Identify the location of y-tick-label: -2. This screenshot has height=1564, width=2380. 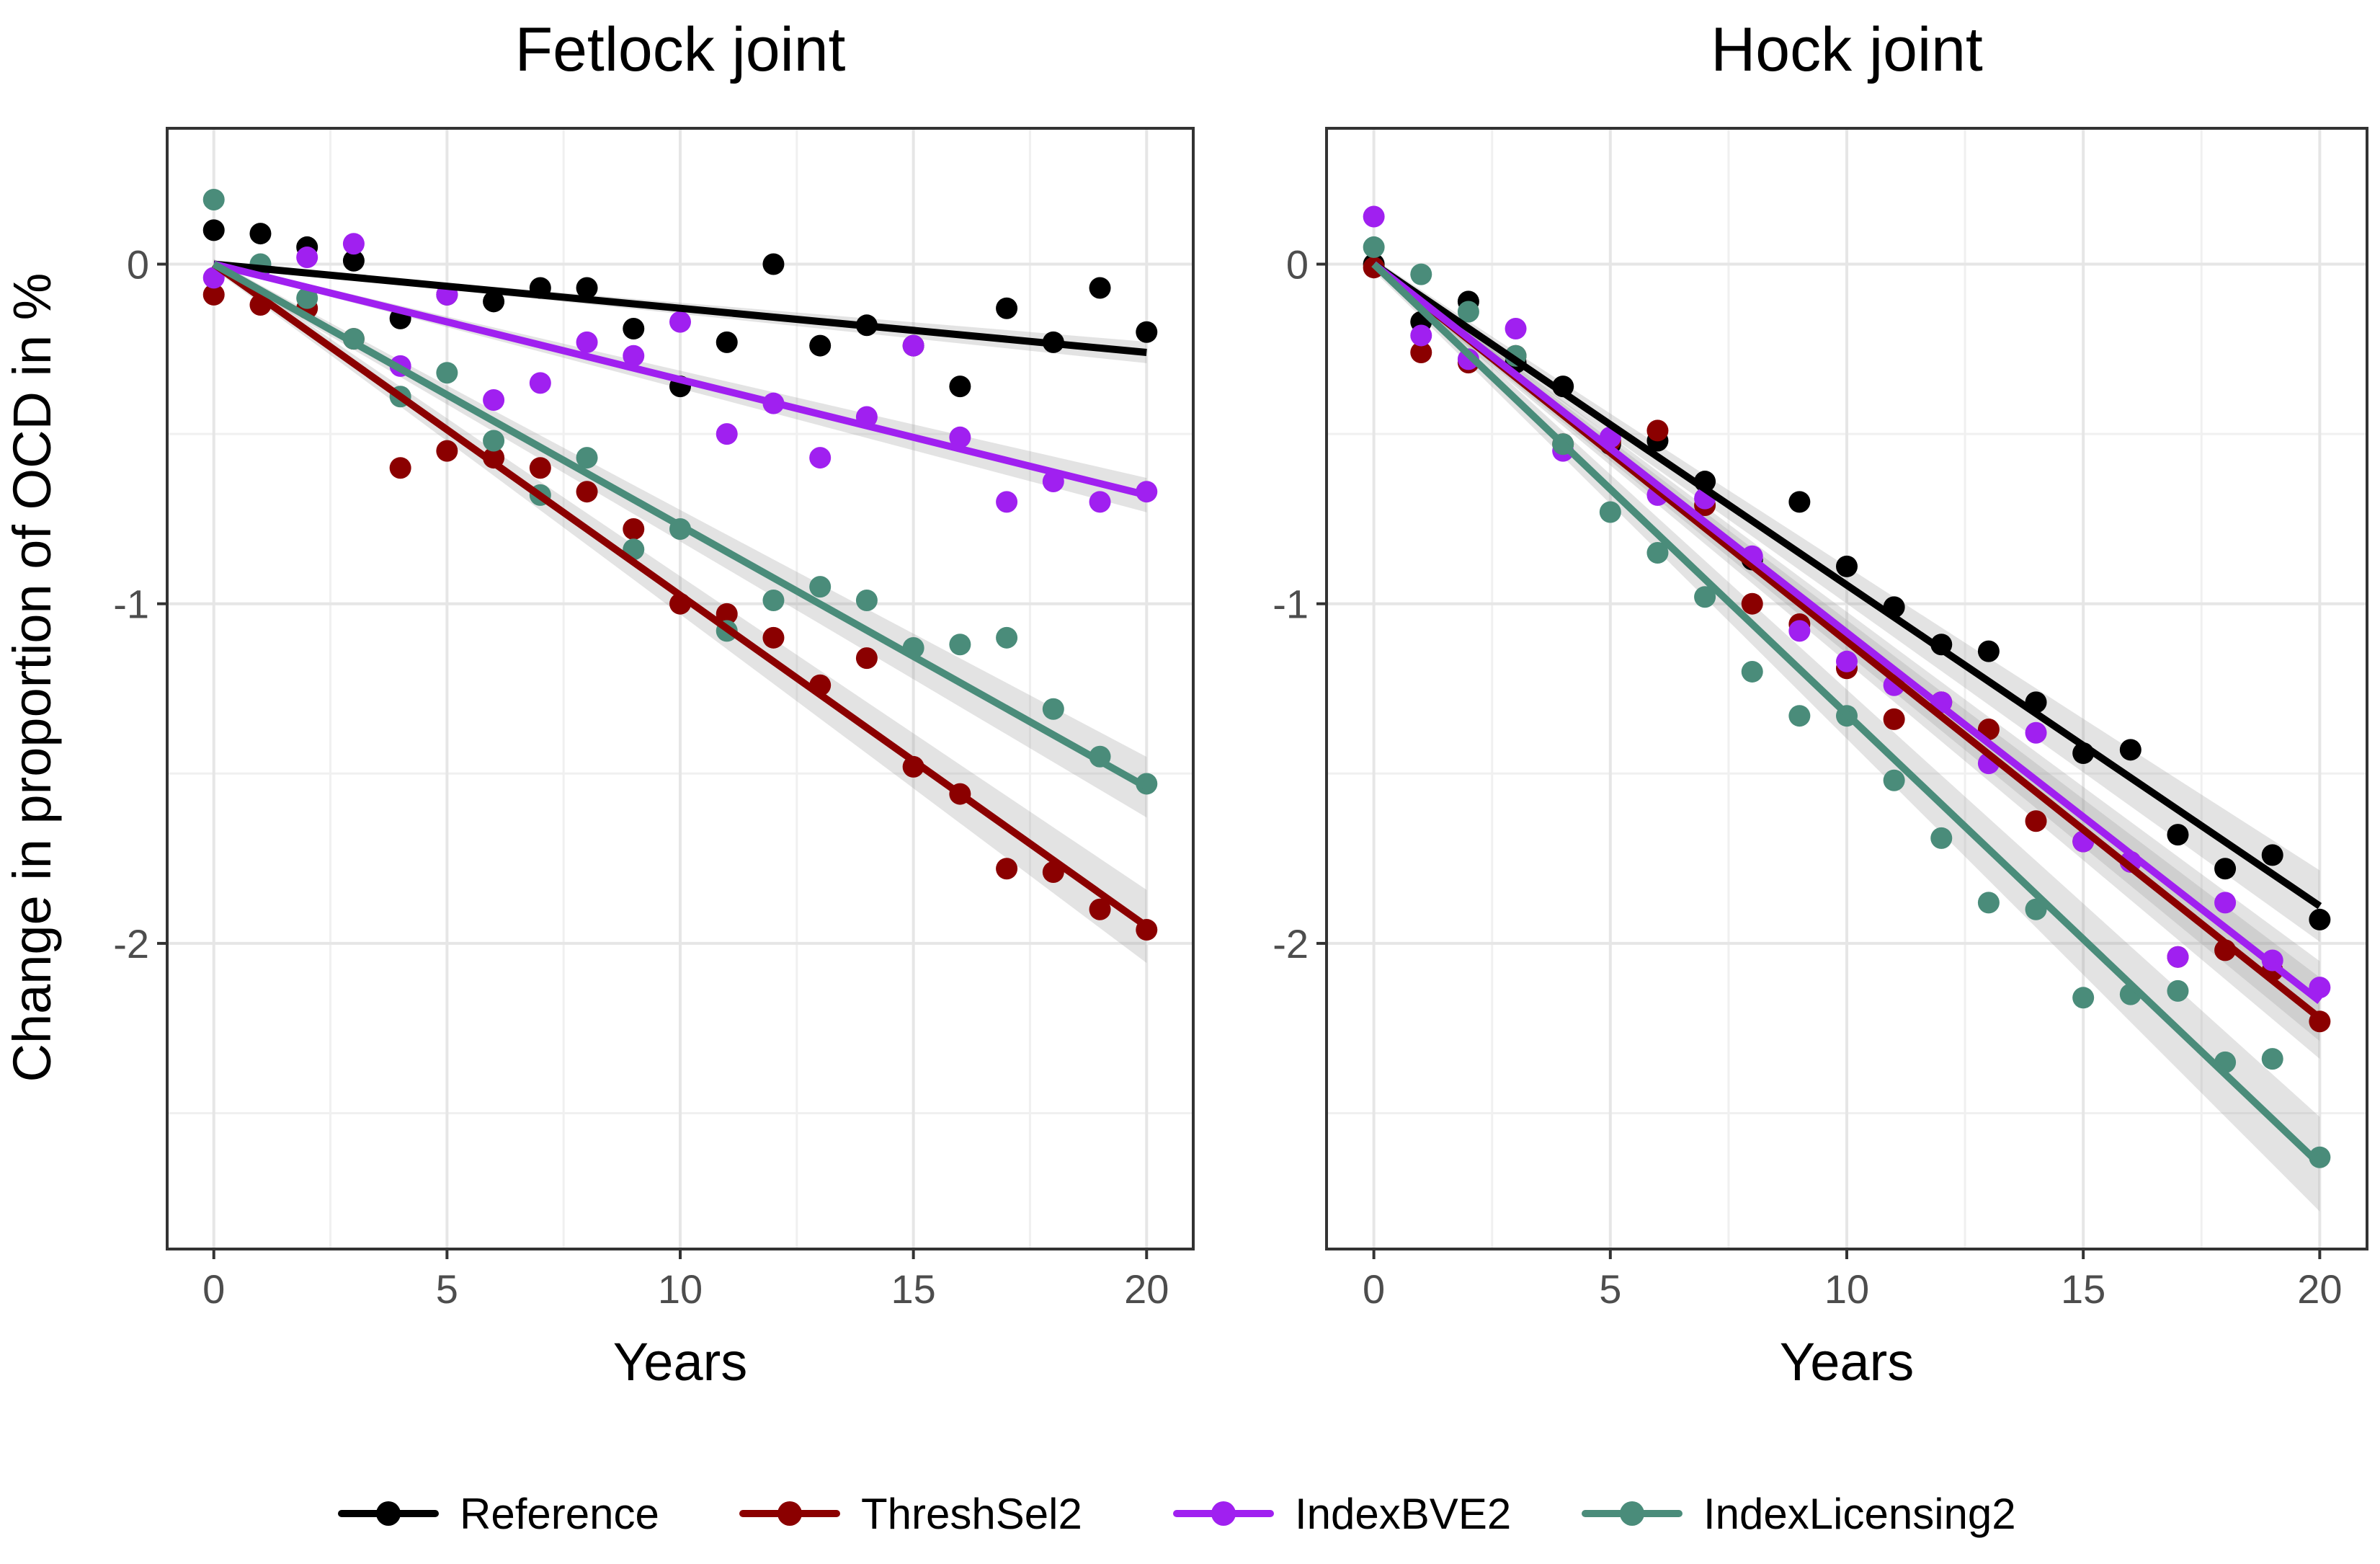
(131, 944).